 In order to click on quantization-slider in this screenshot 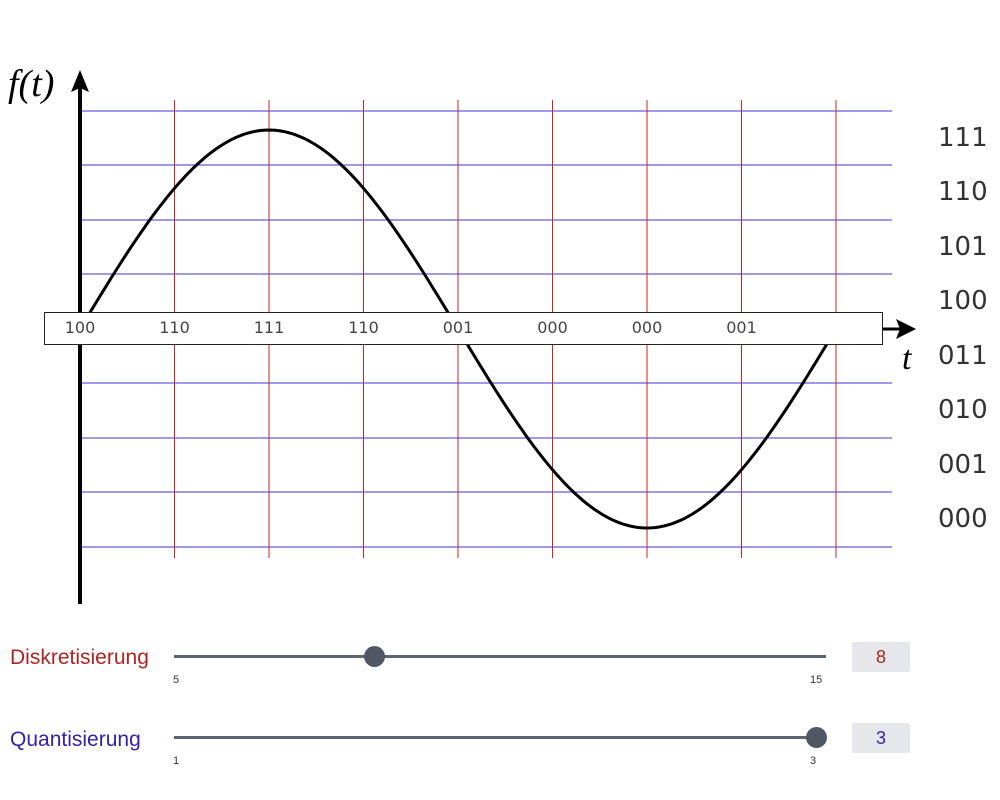, I will do `click(500, 738)`.